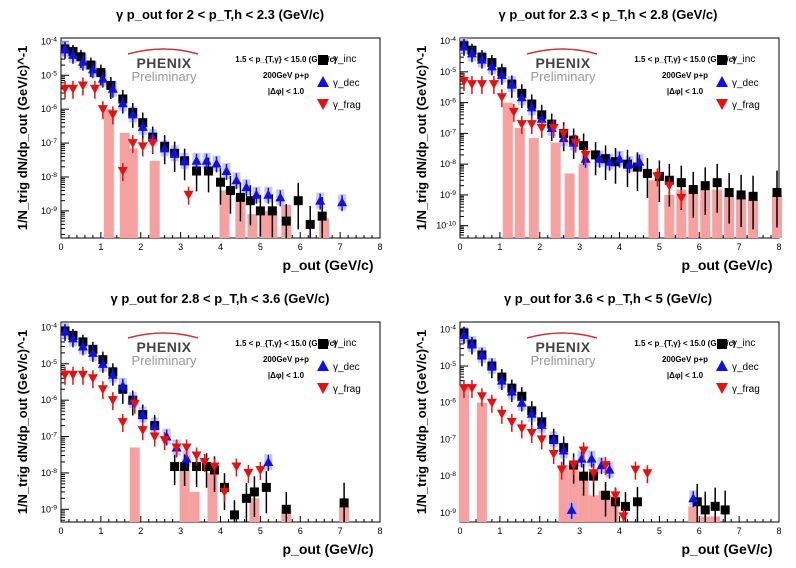  I want to click on x-tick-label: 7, so click(739, 531).